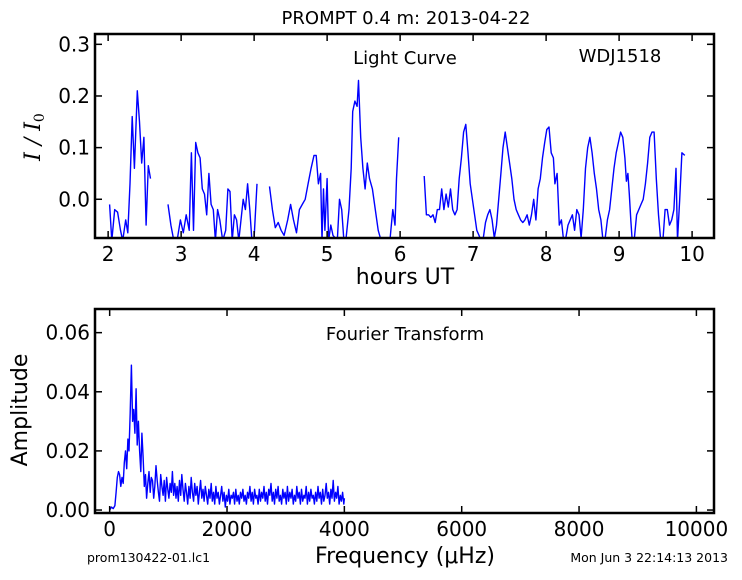 Image resolution: width=742 pixels, height=580 pixels. What do you see at coordinates (108, 254) in the screenshot?
I see `x-tick-label: 2` at bounding box center [108, 254].